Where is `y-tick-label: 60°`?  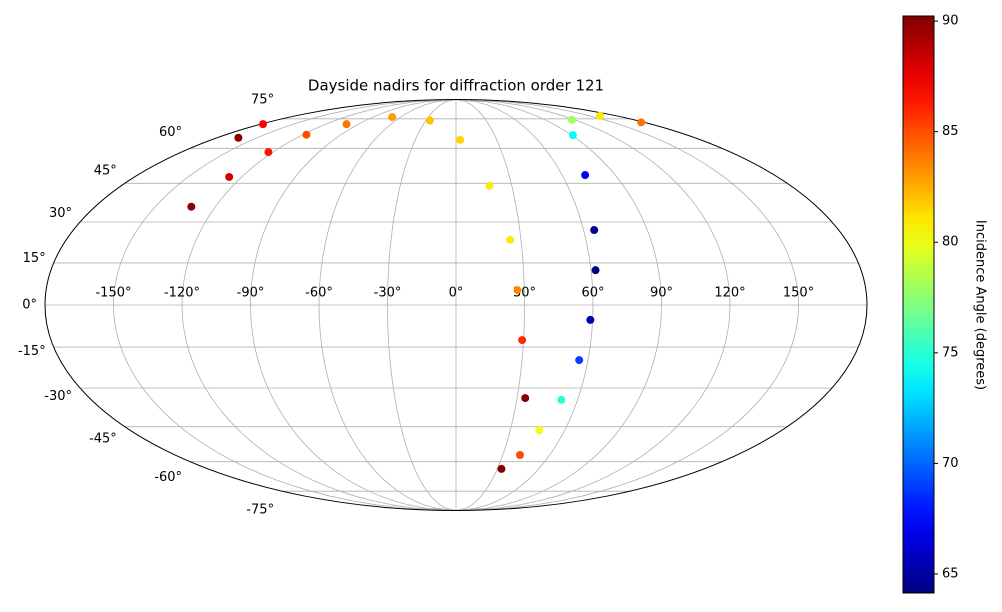
y-tick-label: 60° is located at coordinates (170, 132).